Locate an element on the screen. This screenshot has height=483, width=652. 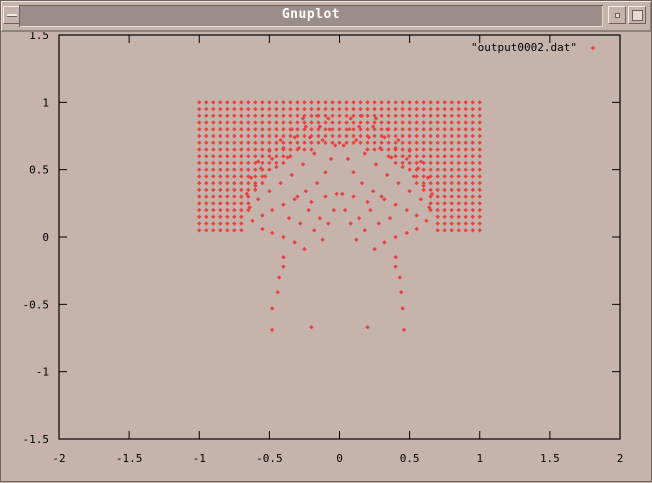
minimize-button is located at coordinates (617, 15).